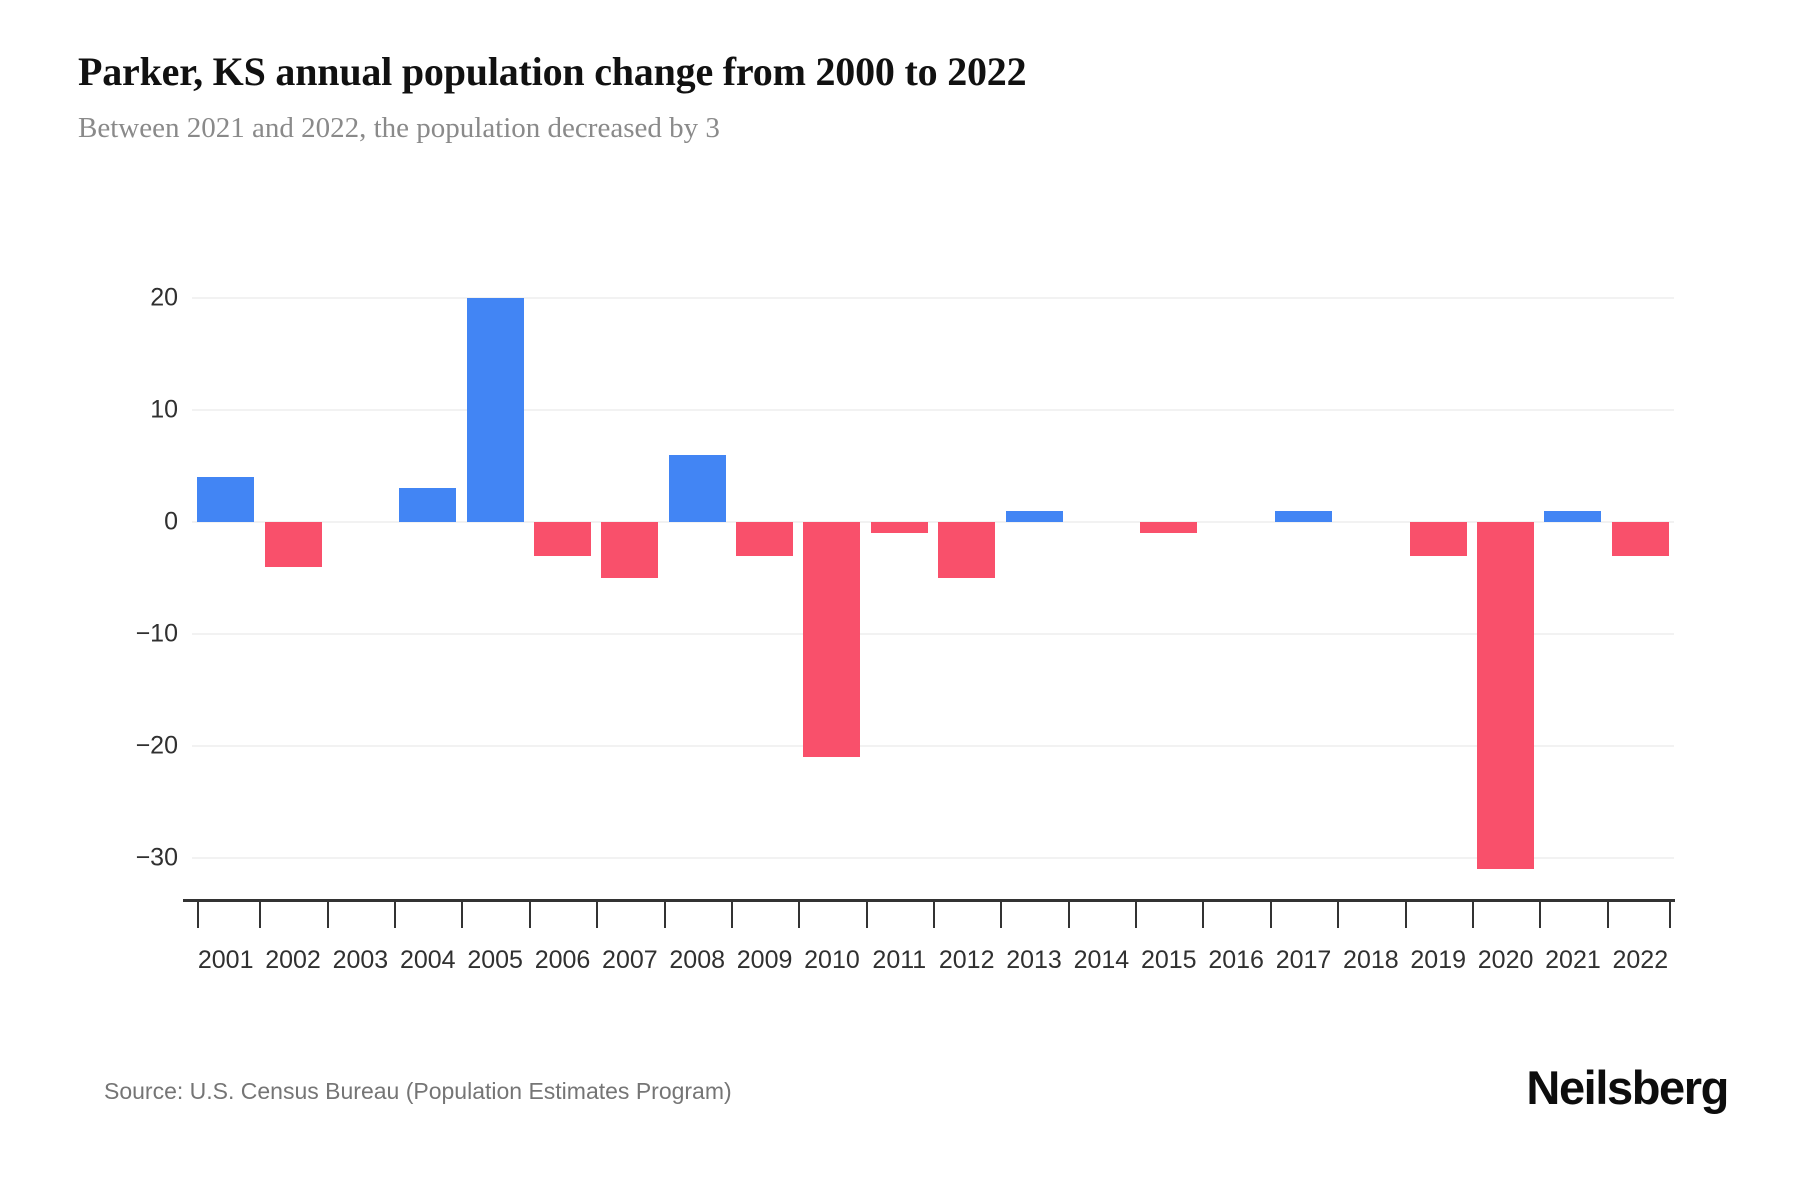  Describe the element at coordinates (427, 960) in the screenshot. I see `x-tick-label-2004: 2004` at that location.